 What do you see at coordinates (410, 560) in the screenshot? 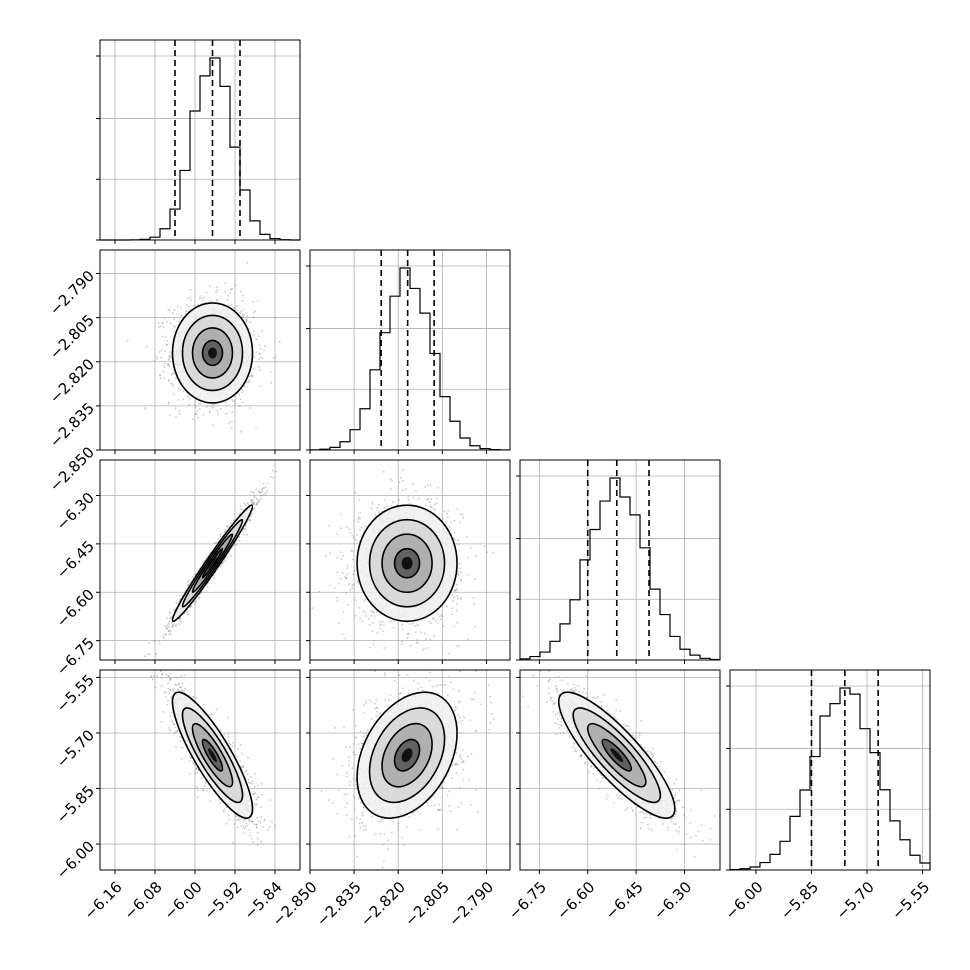
I see `panel-frame` at bounding box center [410, 560].